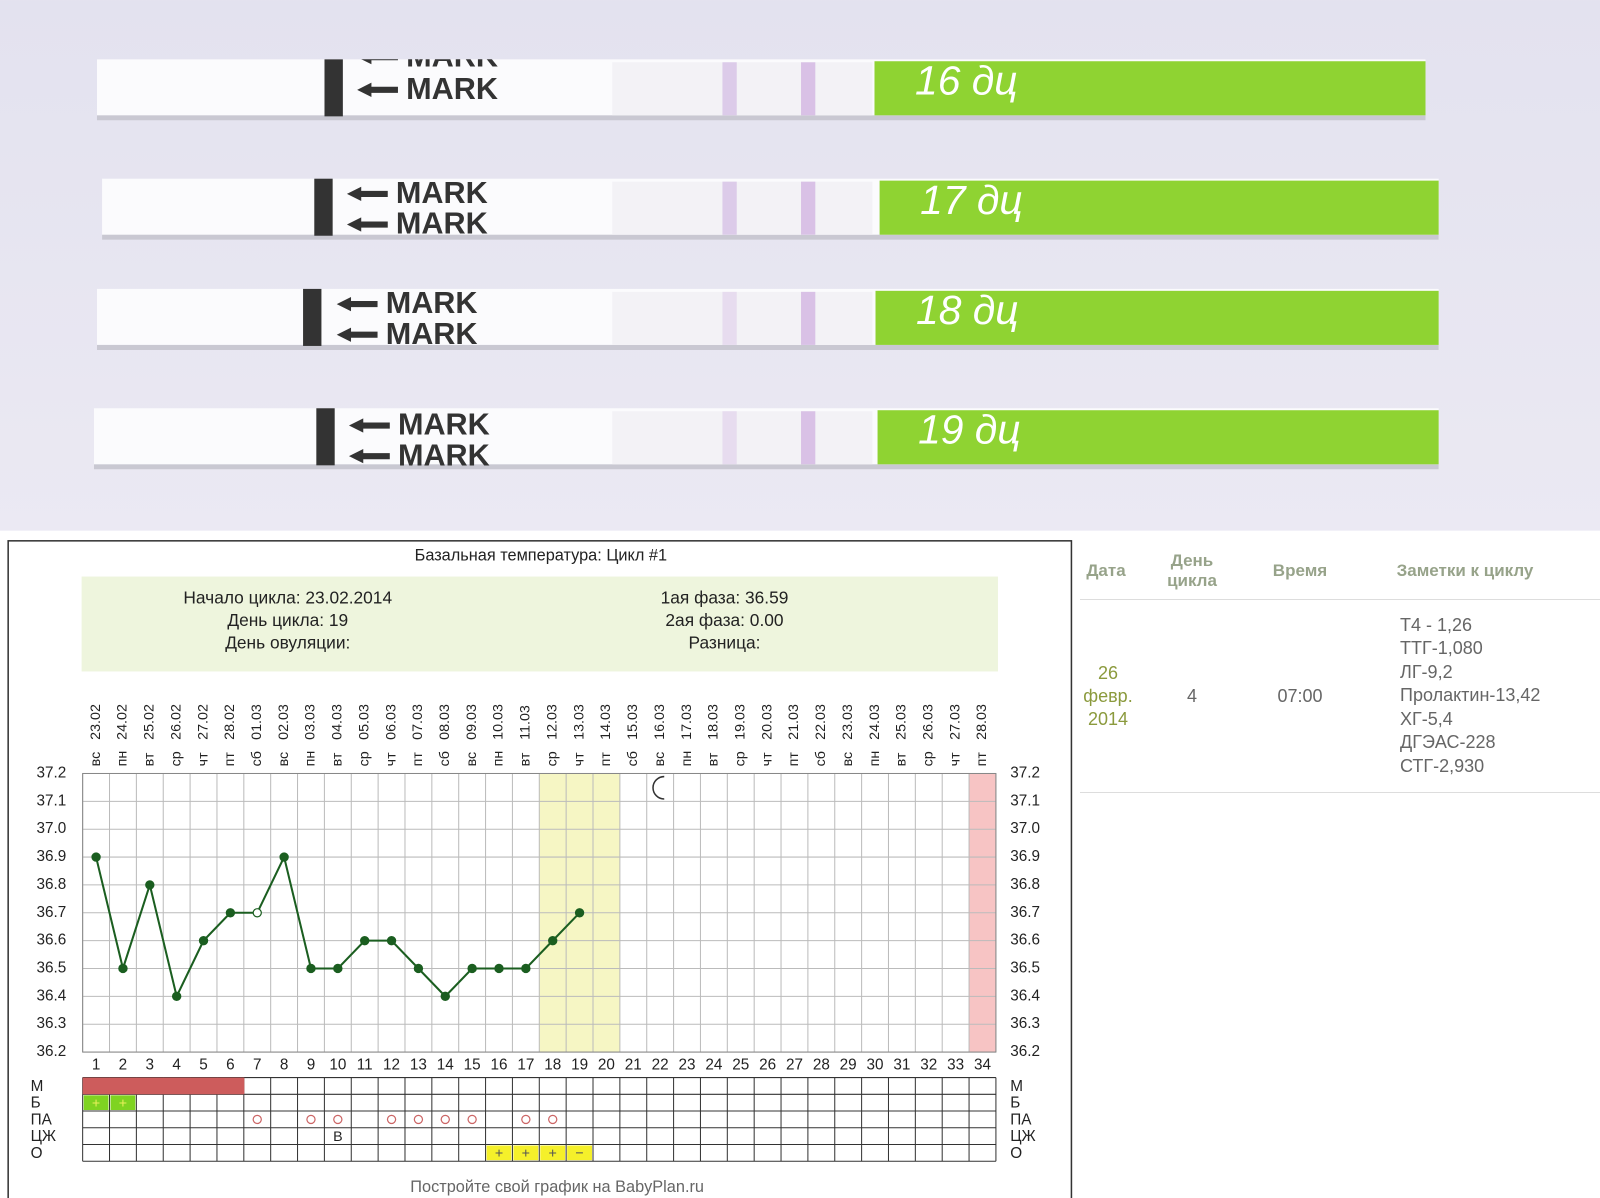  Describe the element at coordinates (541, 555) in the screenshot. I see `chart-title: Базальная температура: Цикл #1` at that location.